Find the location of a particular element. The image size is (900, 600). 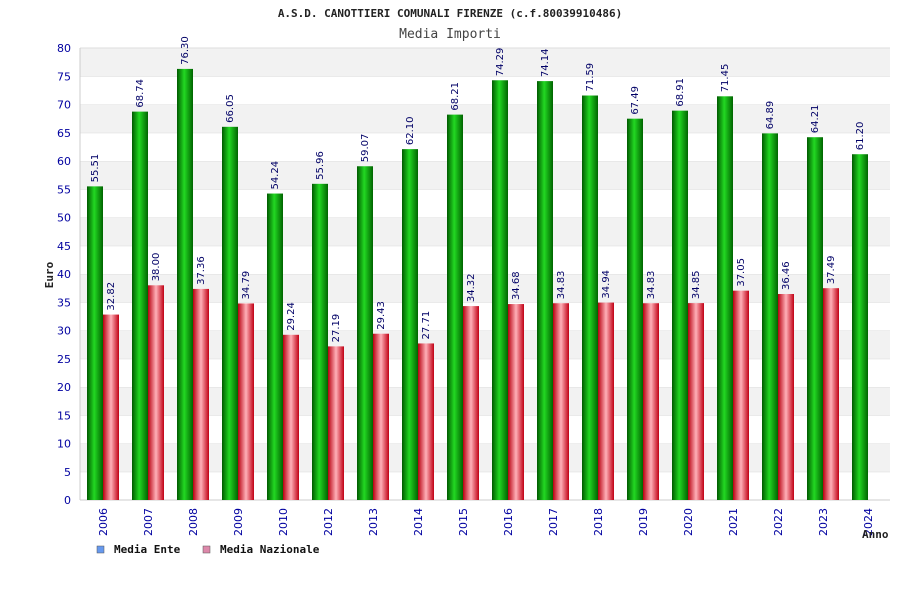

y-tick-label: 35 is located at coordinates (64, 302).